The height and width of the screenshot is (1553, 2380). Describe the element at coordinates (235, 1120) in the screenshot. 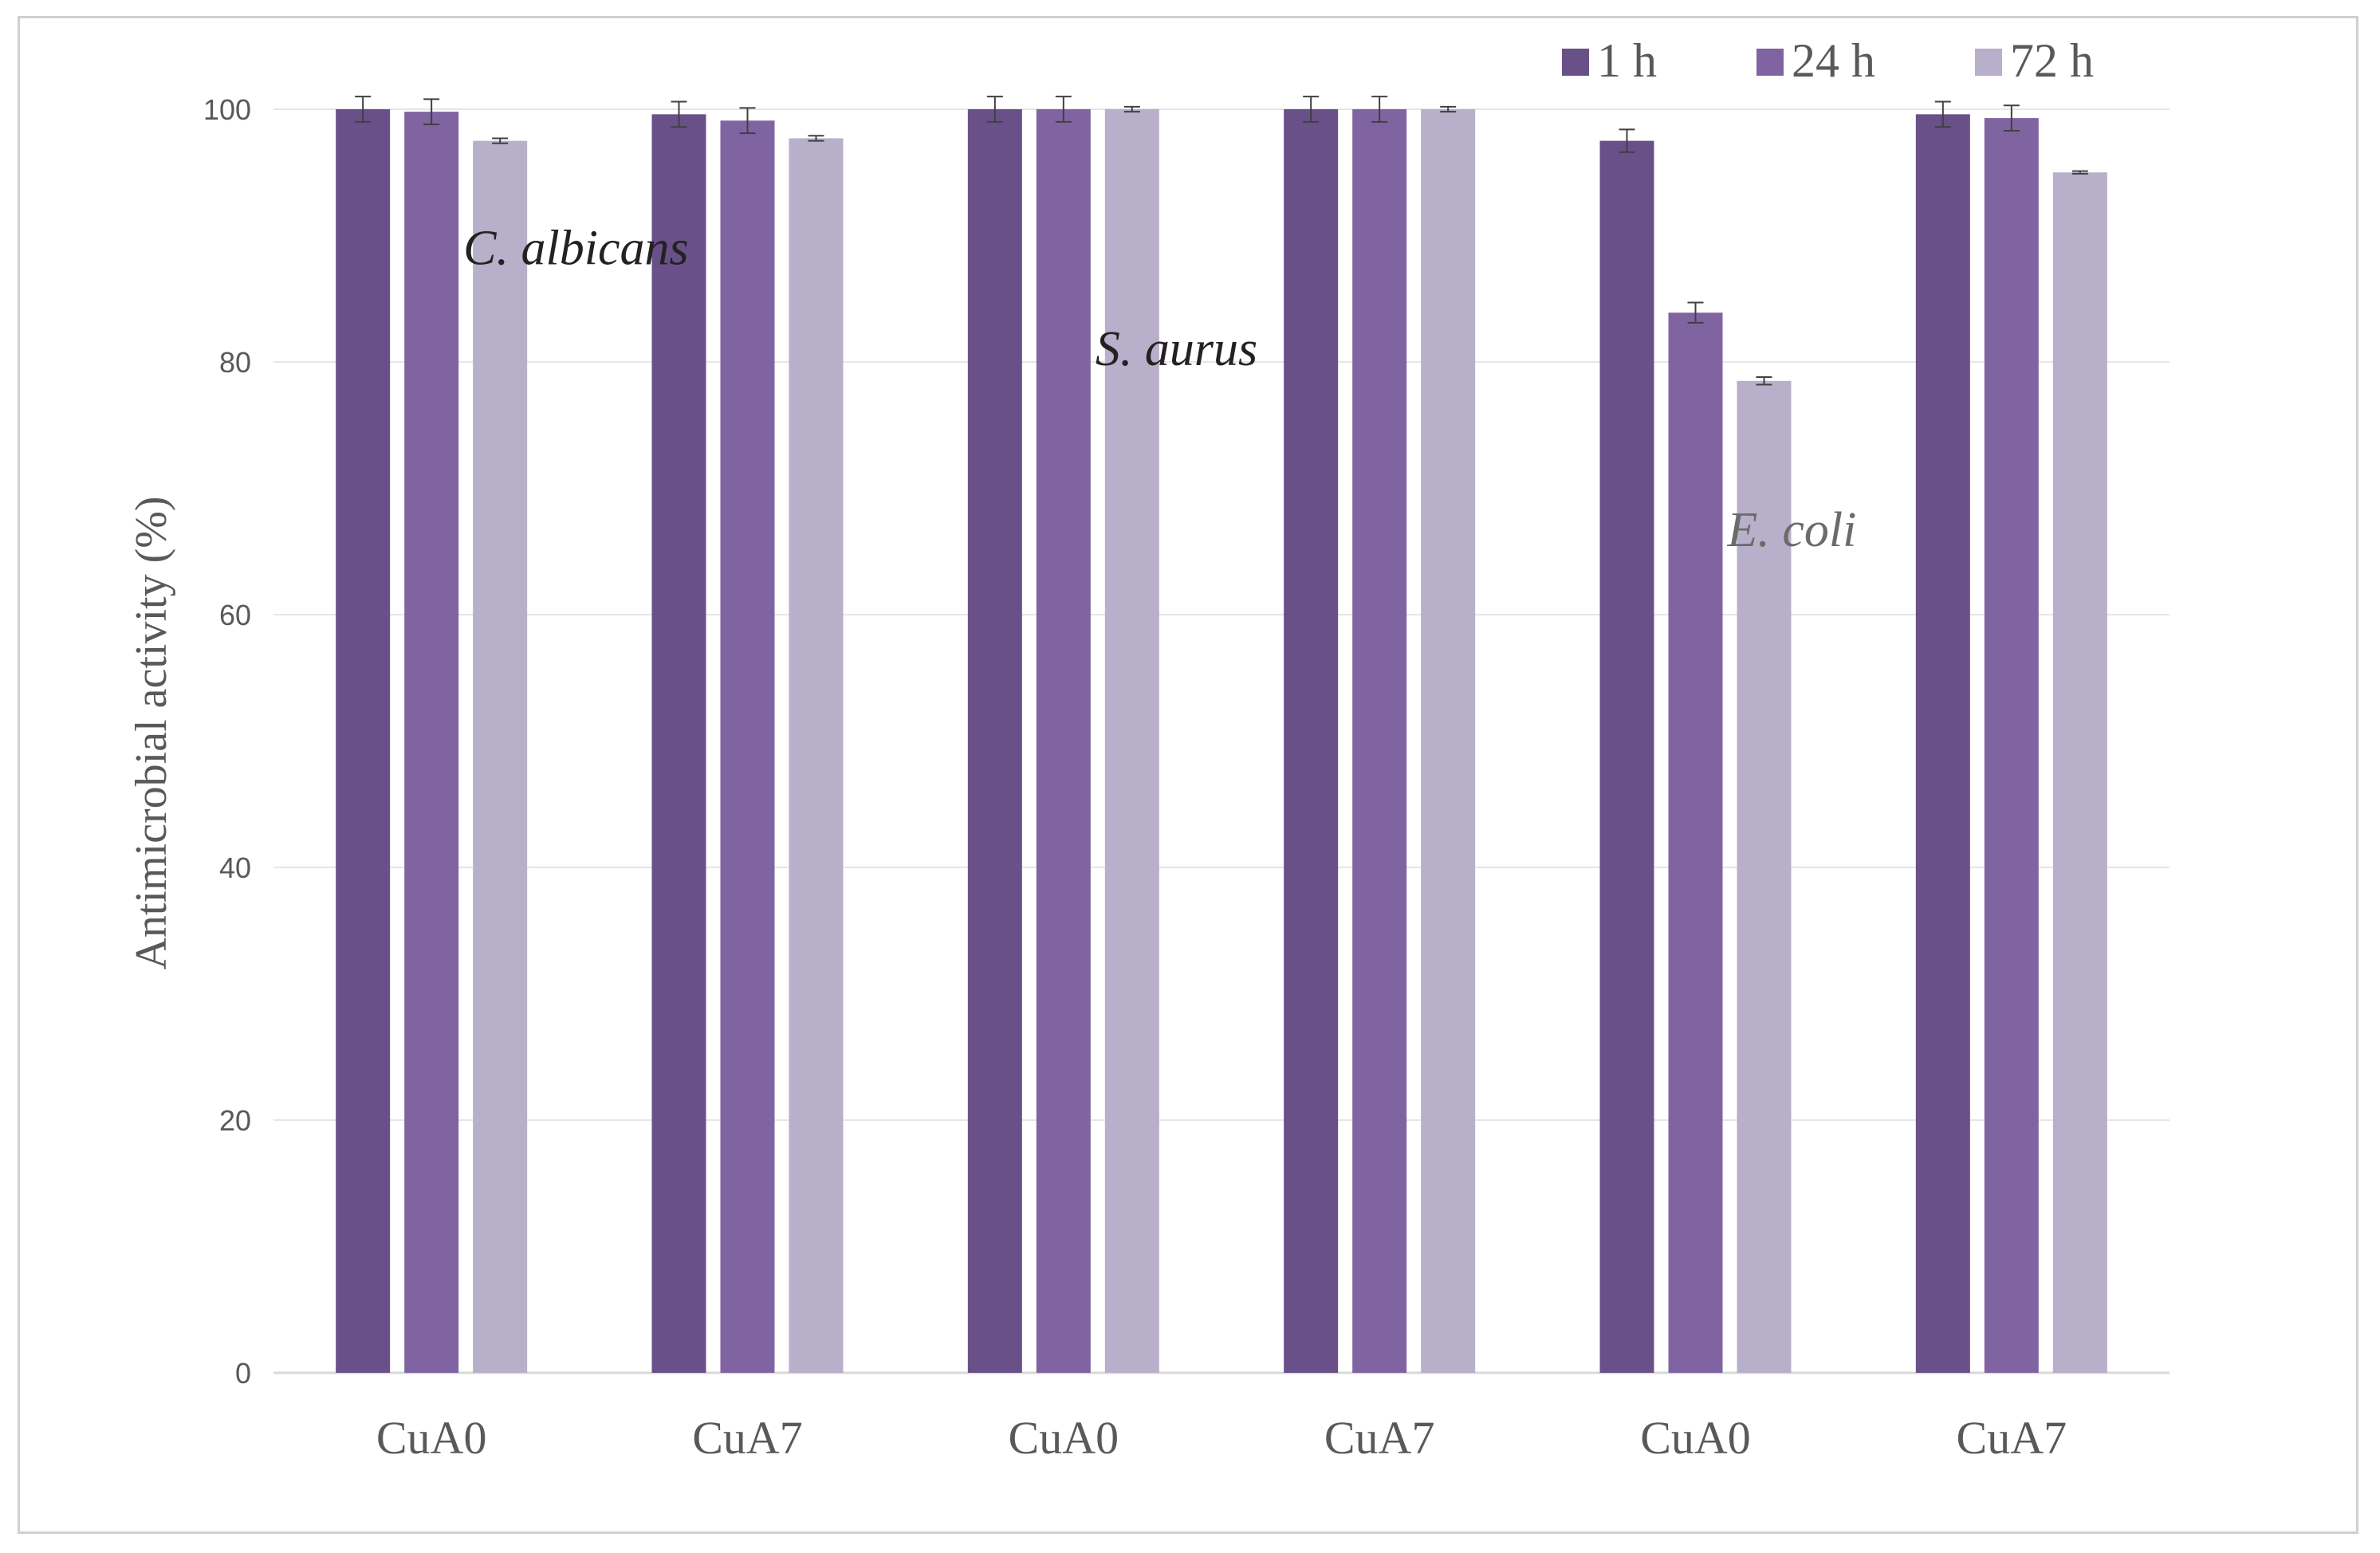

I see `y-tick-label: 20` at that location.